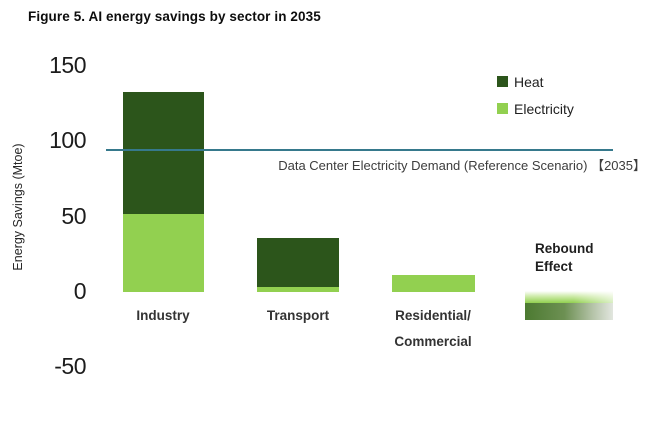  Describe the element at coordinates (359, 150) in the screenshot. I see `reference-line` at that location.